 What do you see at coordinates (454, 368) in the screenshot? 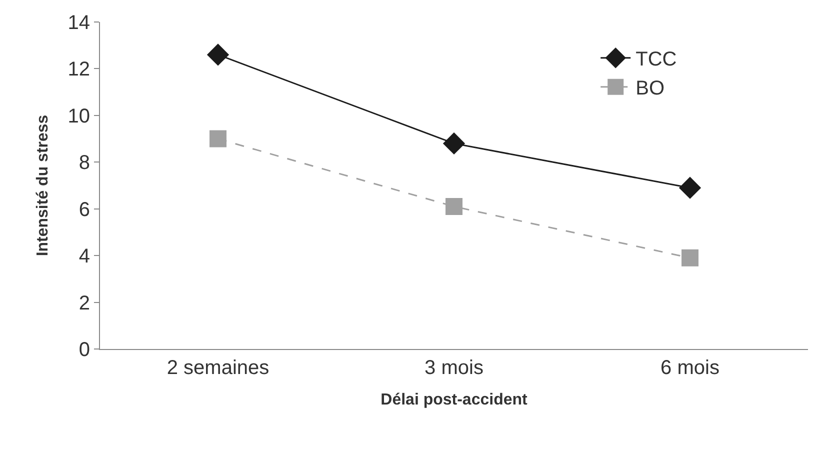
I see `x-tick-label: 3 mois` at bounding box center [454, 368].